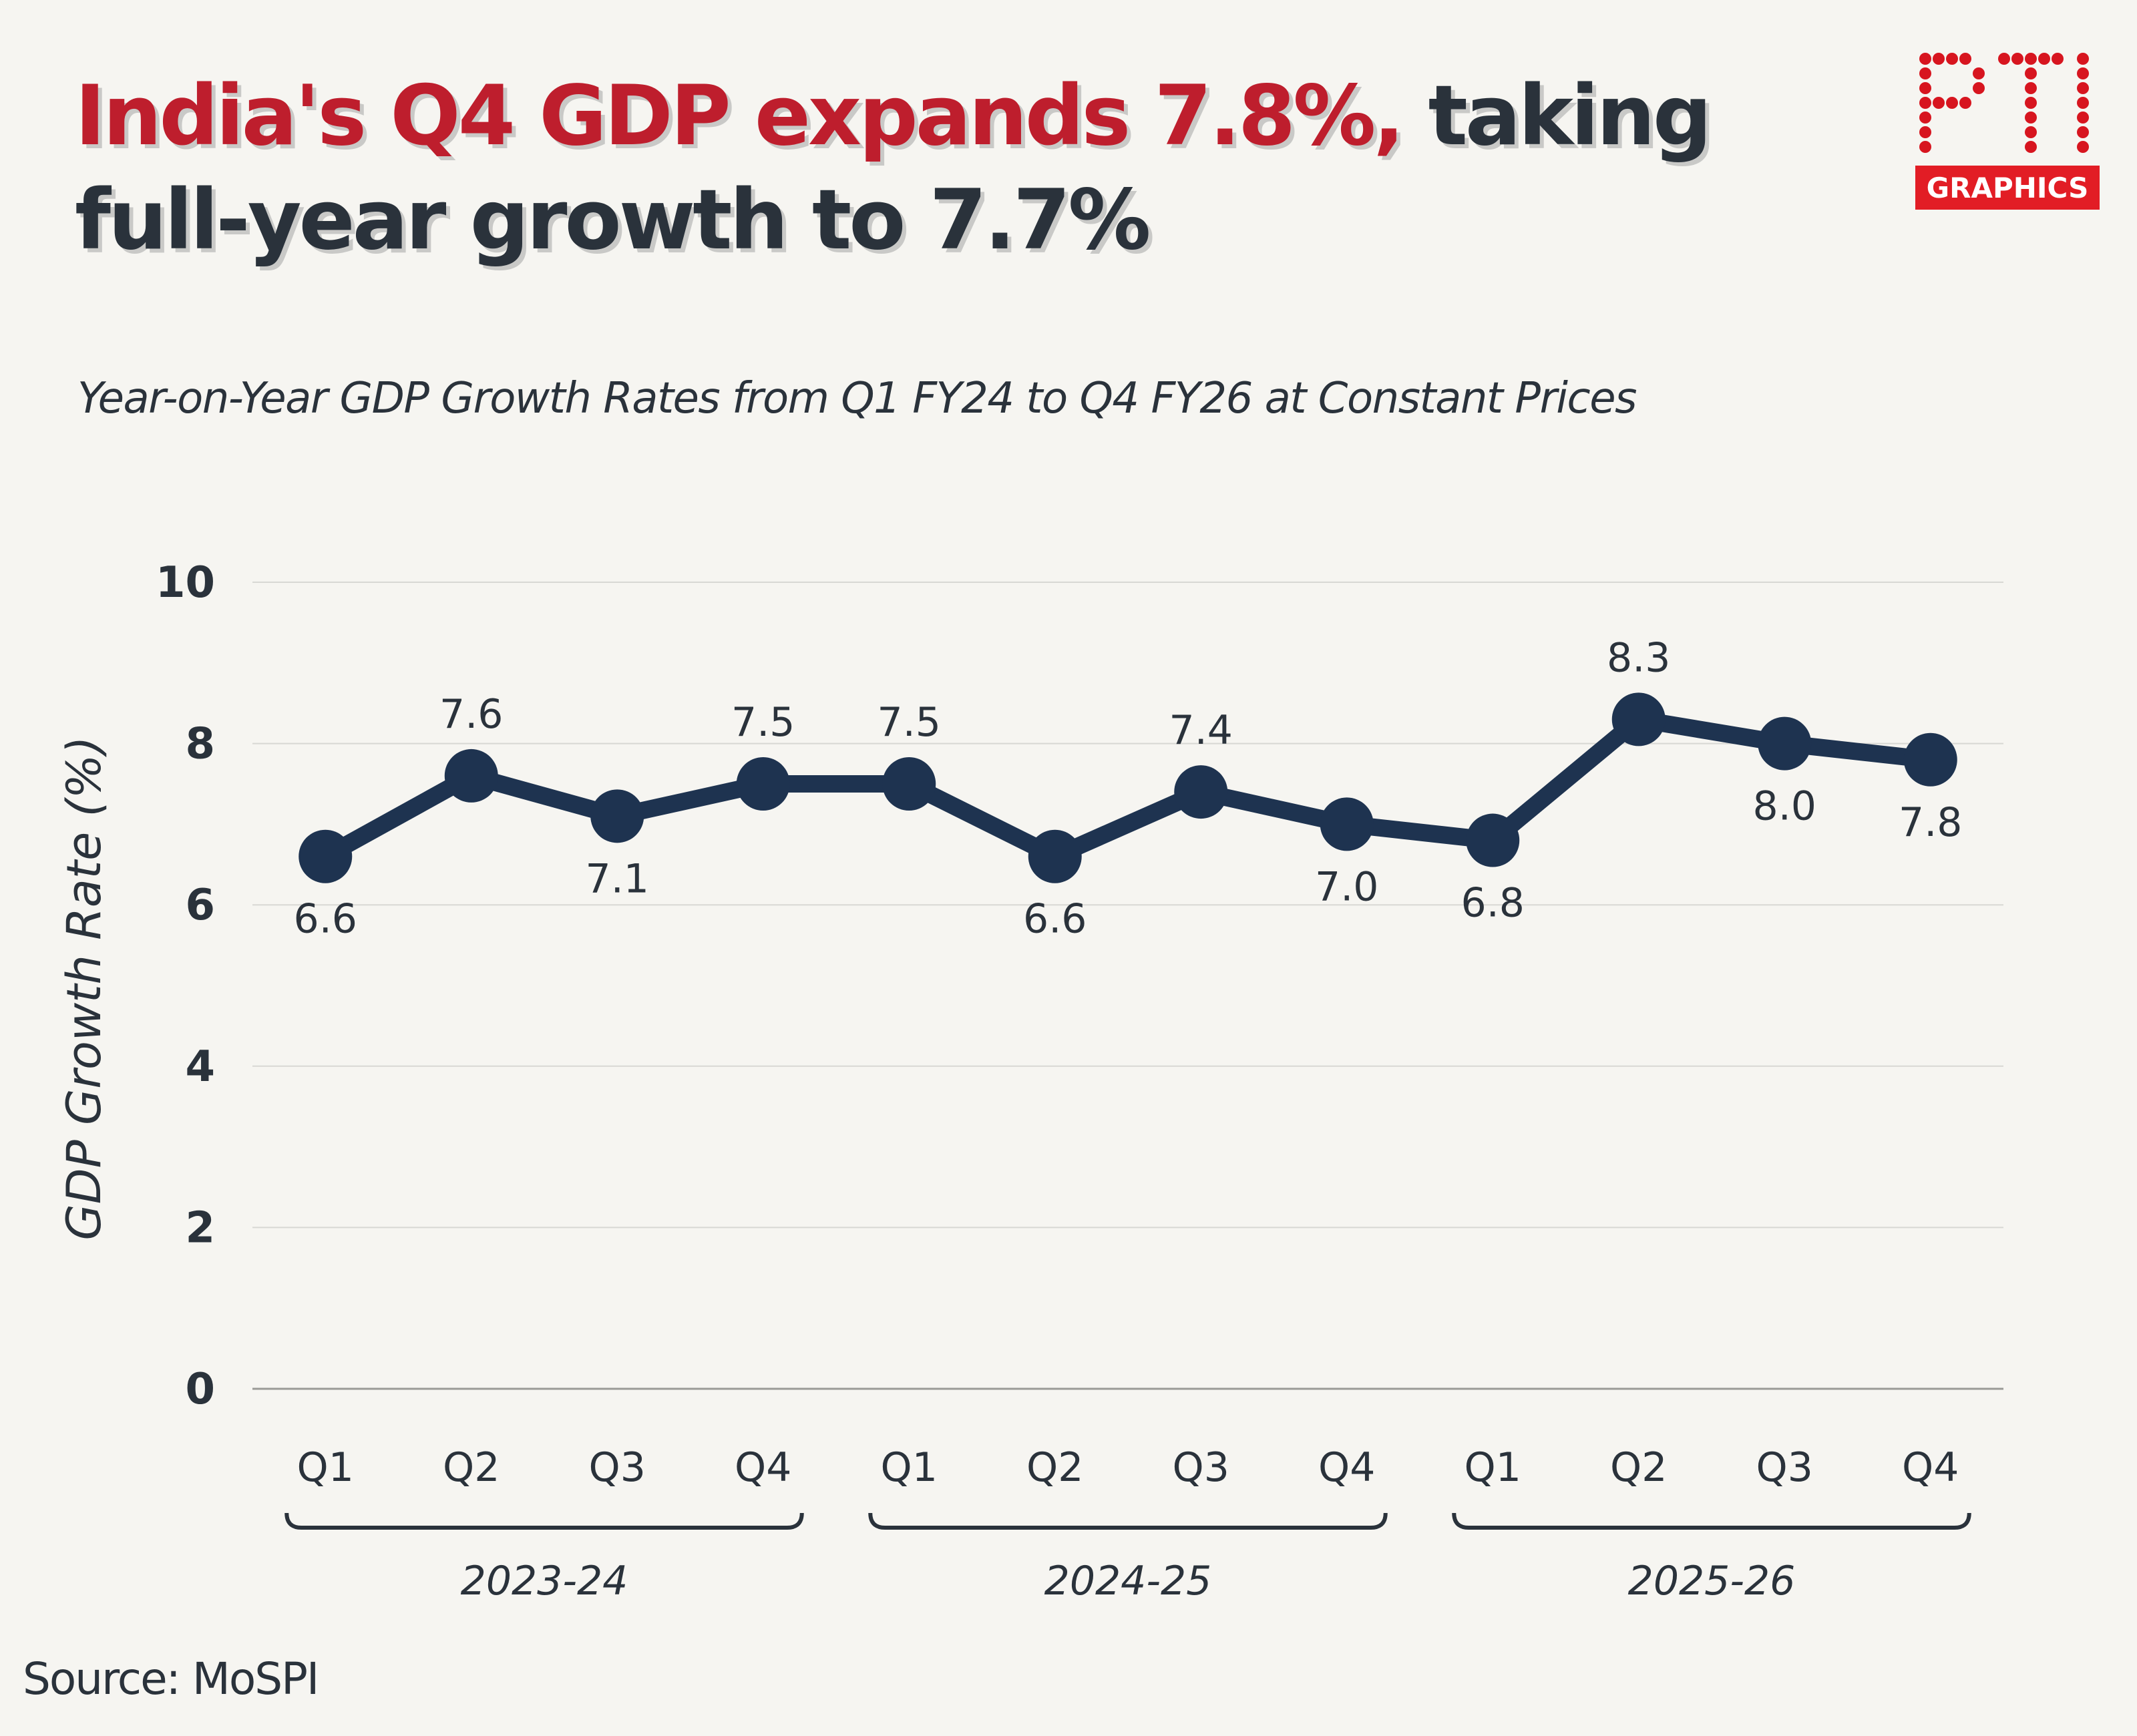 The height and width of the screenshot is (1736, 2137). What do you see at coordinates (200, 1389) in the screenshot?
I see `y-tick-label: 0` at bounding box center [200, 1389].